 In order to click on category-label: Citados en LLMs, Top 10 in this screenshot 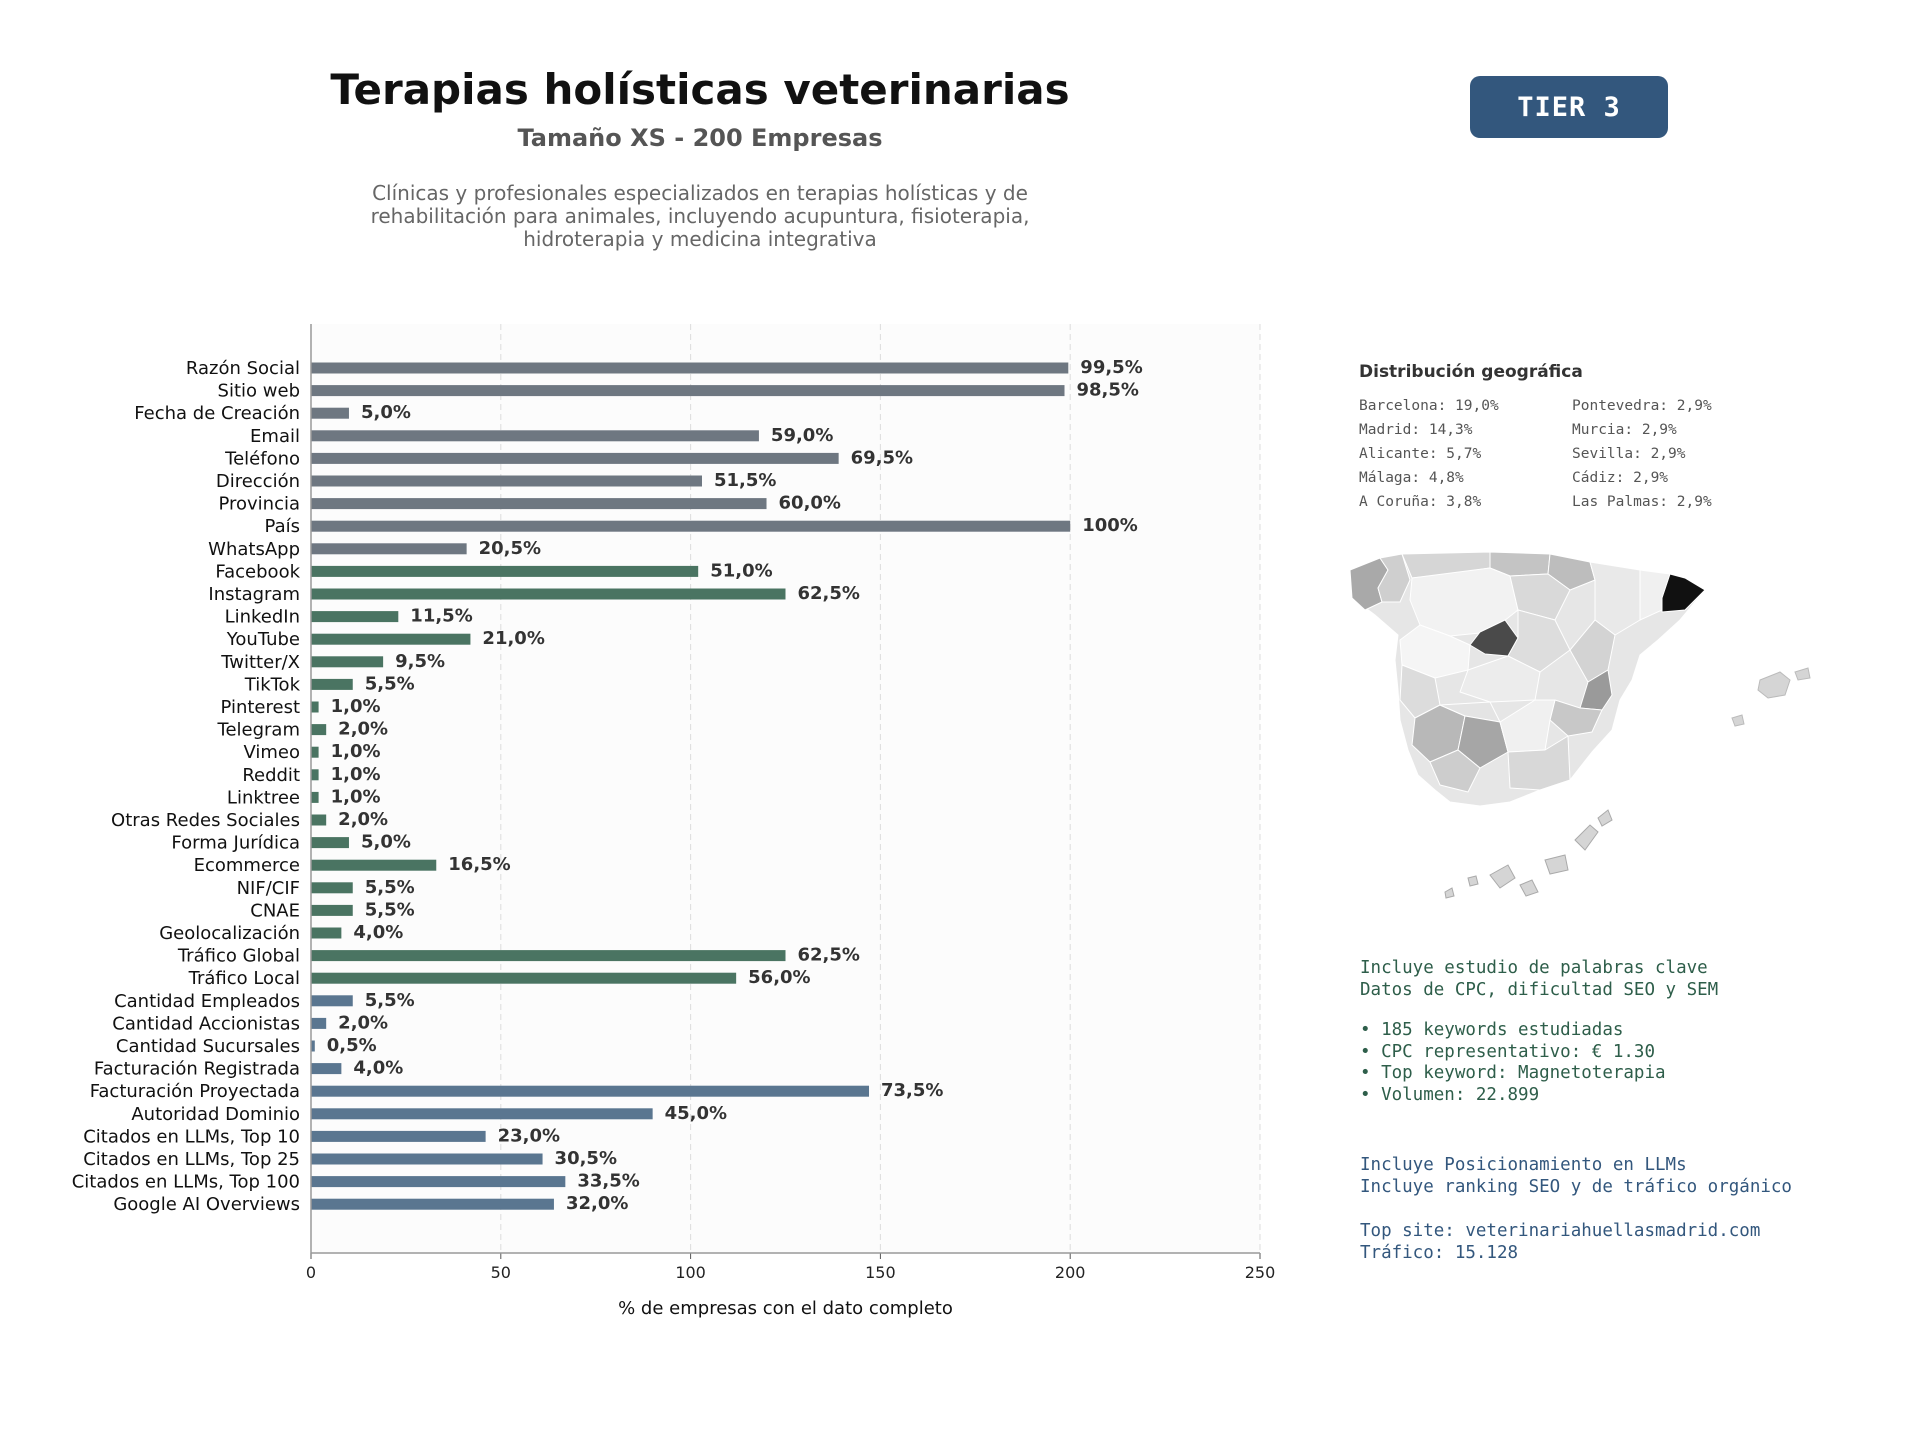, I will do `click(191, 1136)`.